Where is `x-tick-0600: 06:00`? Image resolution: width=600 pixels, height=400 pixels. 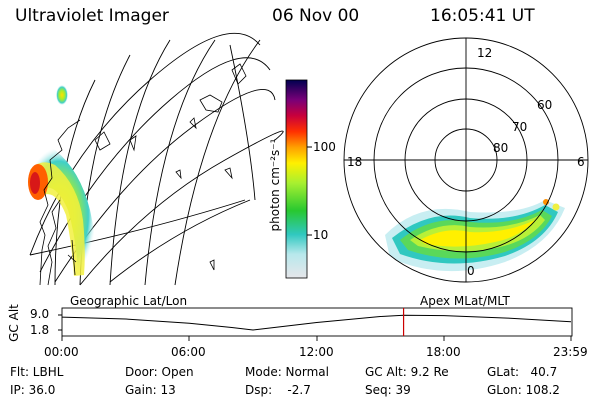 x-tick-0600: 06:00 is located at coordinates (188, 352).